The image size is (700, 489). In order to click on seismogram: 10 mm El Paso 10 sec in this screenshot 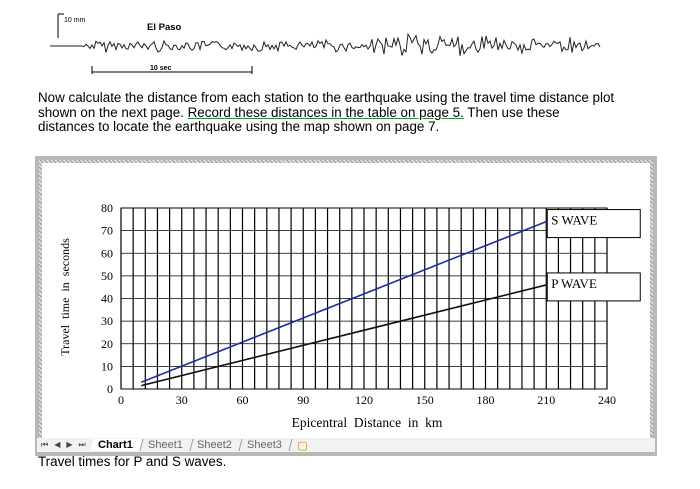, I will do `click(325, 43)`.